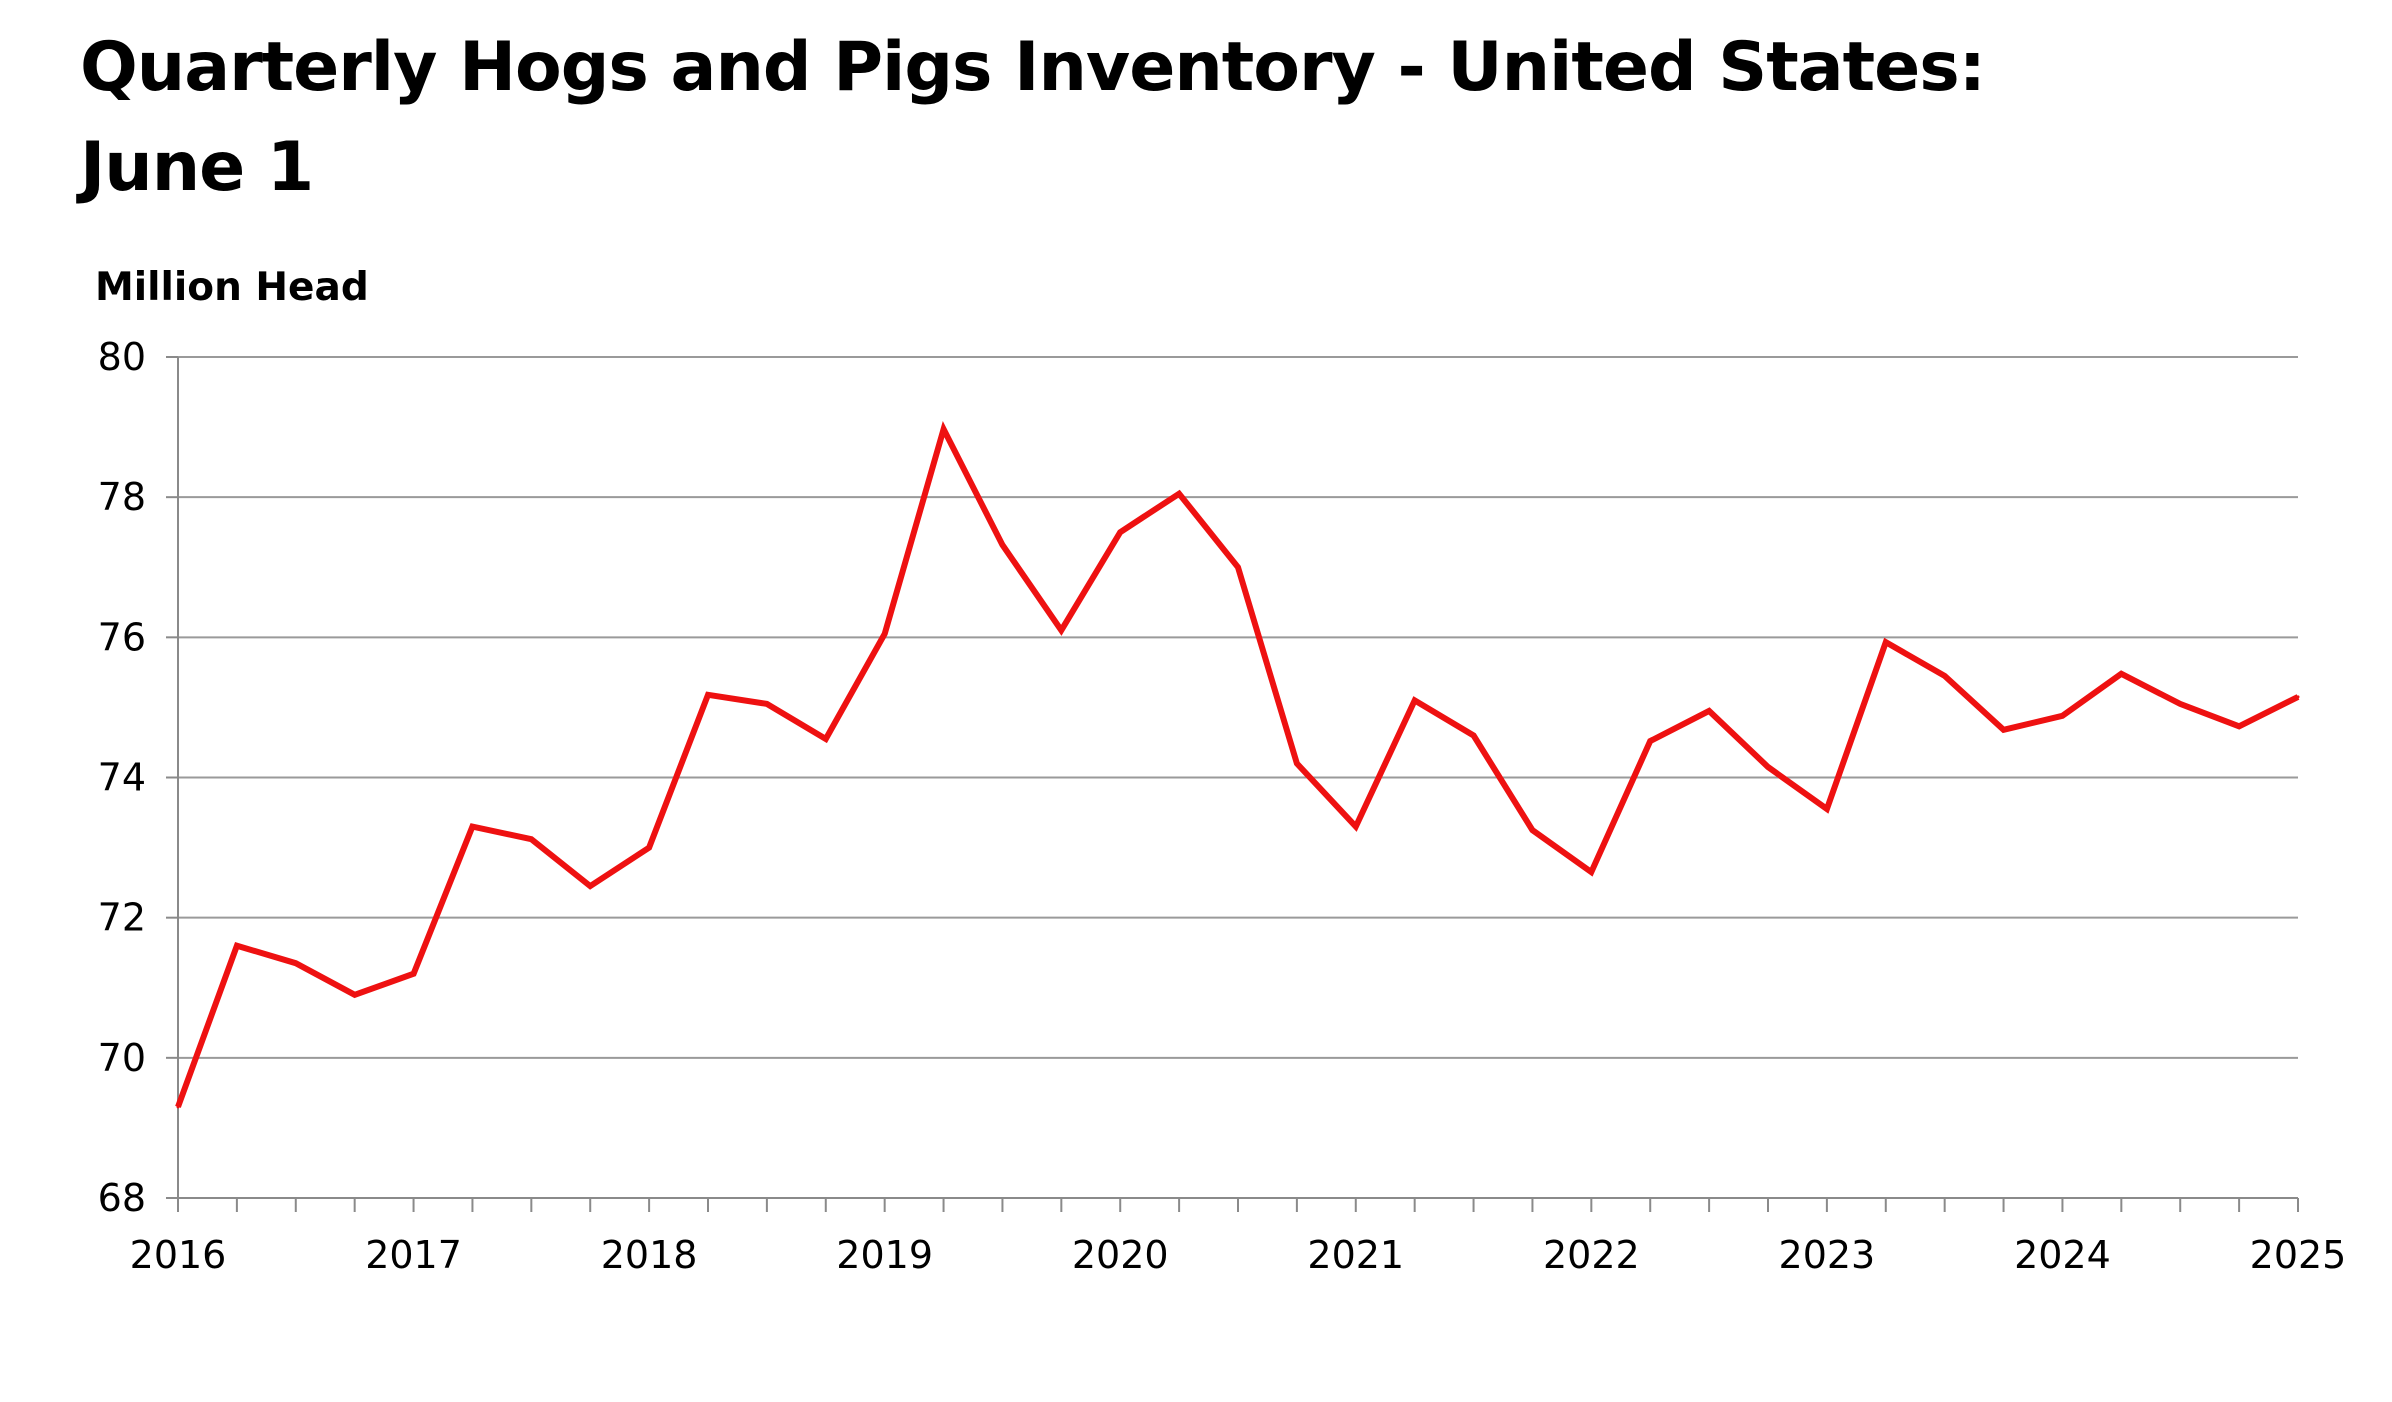 The width and height of the screenshot is (2392, 1402). I want to click on x-tick-label-2017: 2017, so click(413, 1255).